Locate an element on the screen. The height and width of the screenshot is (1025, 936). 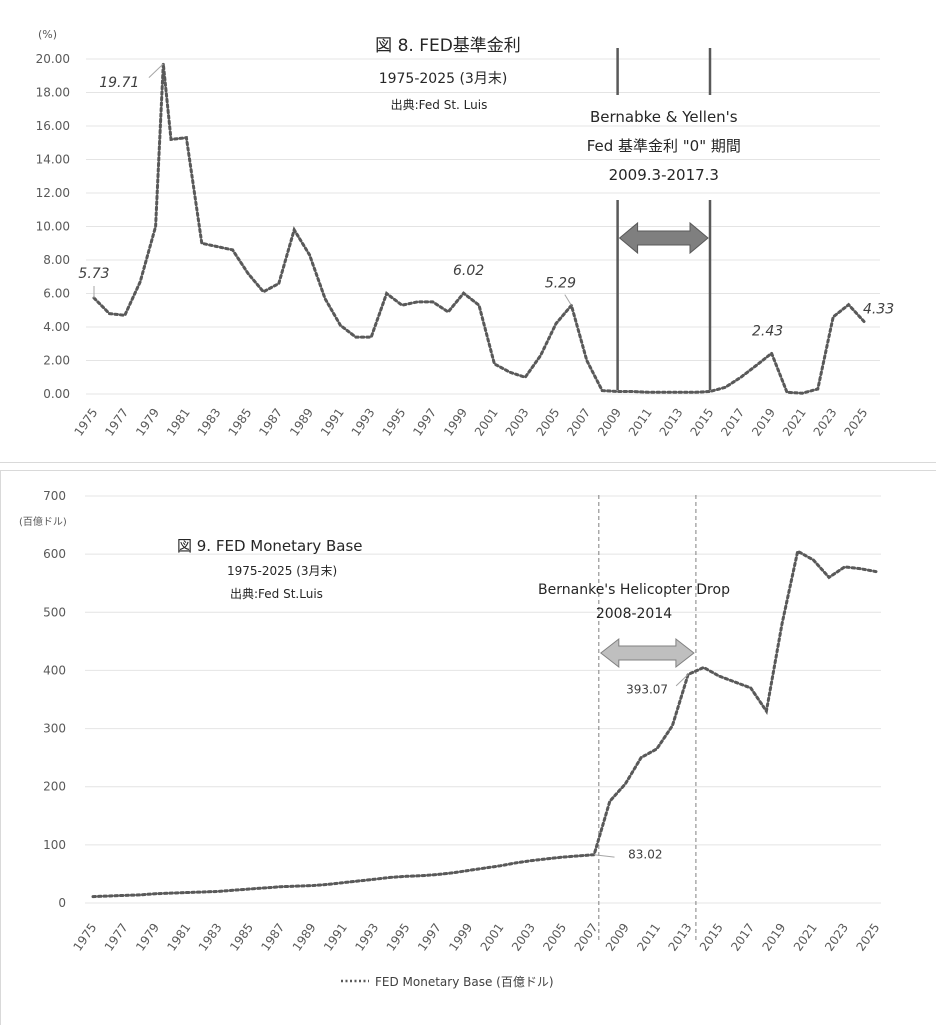
x-tick-label: 1999 is located at coordinates (460, 937).